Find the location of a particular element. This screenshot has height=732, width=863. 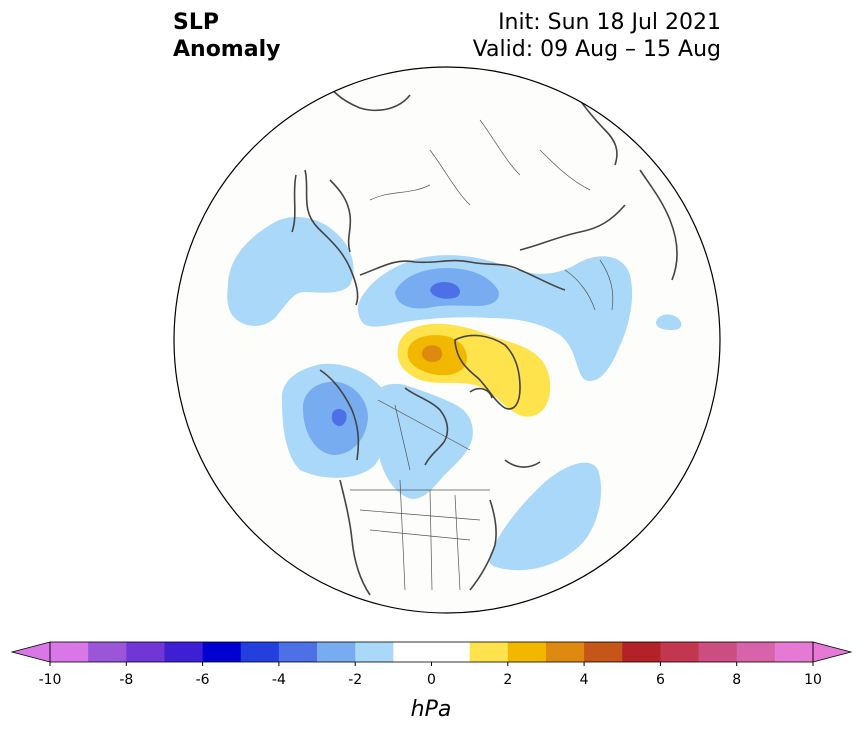

colorbar-cells is located at coordinates (432, 652).